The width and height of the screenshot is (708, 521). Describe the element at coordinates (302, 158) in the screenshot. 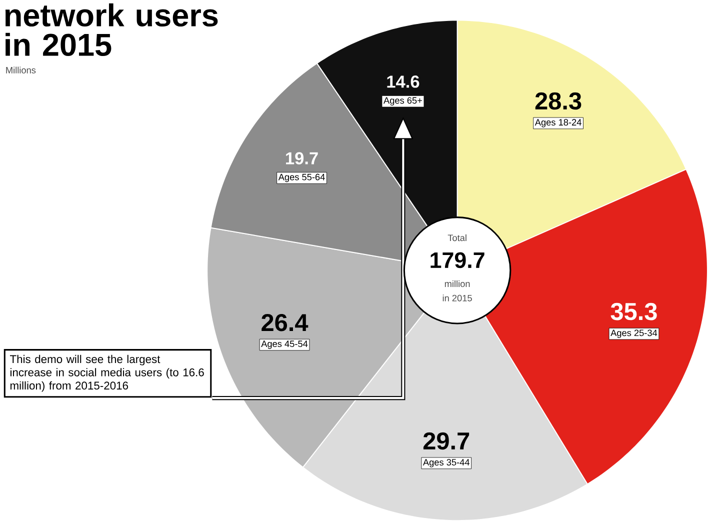

I see `data-label: 19.7` at that location.